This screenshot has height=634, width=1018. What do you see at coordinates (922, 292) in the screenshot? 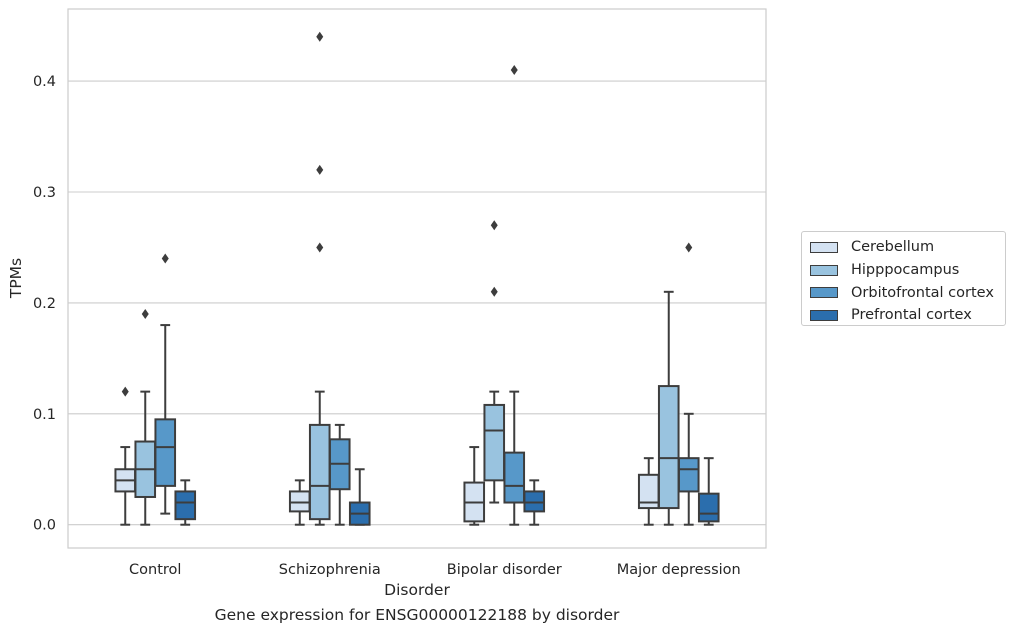
I see `legend-label: Orbitofrontal cortex` at bounding box center [922, 292].